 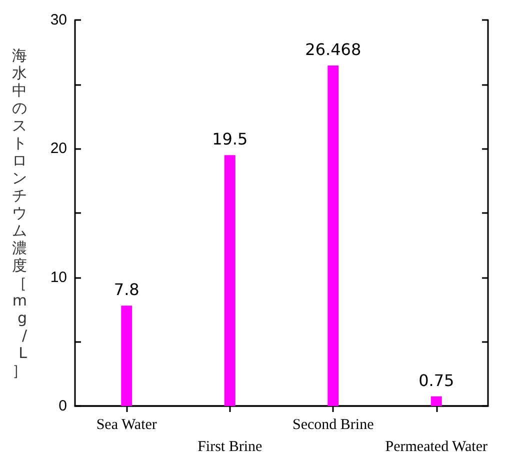 What do you see at coordinates (19, 213) in the screenshot?
I see `text: 海水中のストロンチウム濃度［mg/L］` at bounding box center [19, 213].